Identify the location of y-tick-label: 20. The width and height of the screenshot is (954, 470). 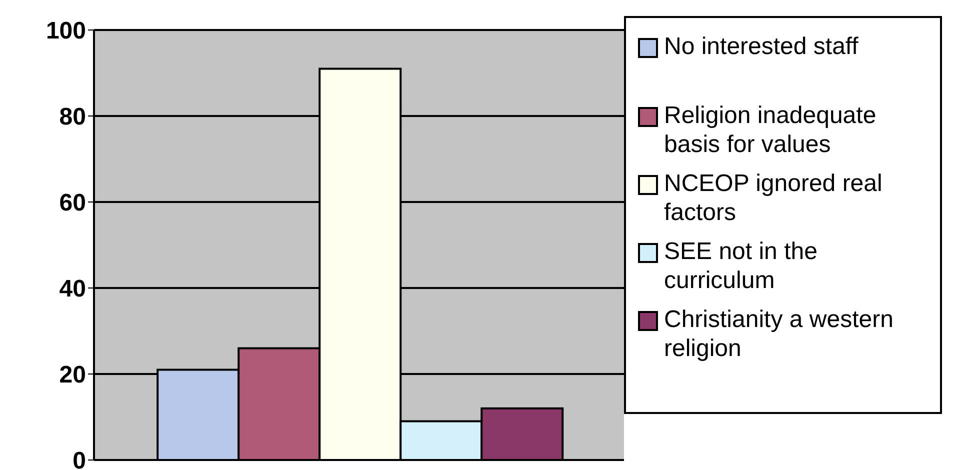
(72, 375).